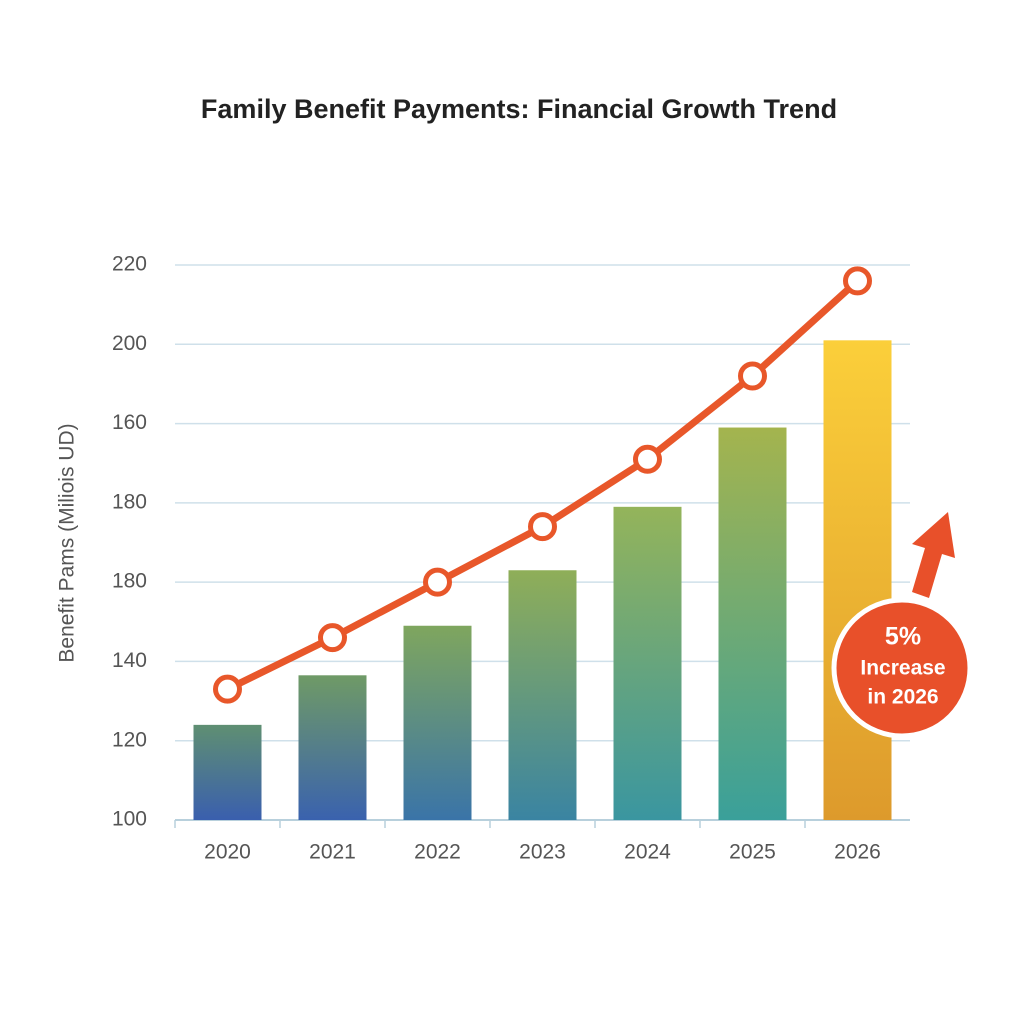  I want to click on annotation-text: Increase, so click(902, 668).